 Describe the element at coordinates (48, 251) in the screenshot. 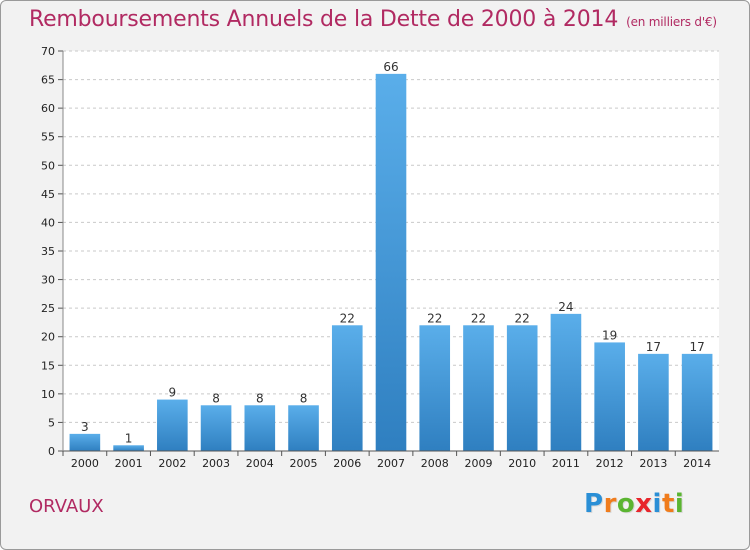

I see `y-tick-label: 35` at that location.